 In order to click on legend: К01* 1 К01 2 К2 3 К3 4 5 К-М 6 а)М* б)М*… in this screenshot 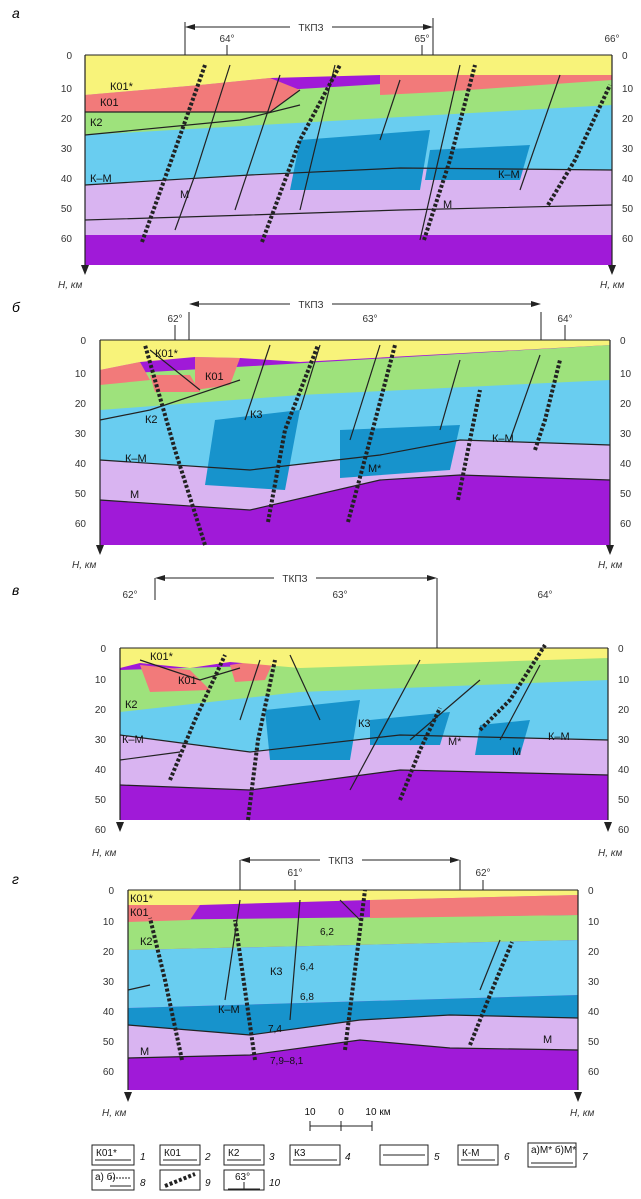, I will do `click(339, 1166)`.